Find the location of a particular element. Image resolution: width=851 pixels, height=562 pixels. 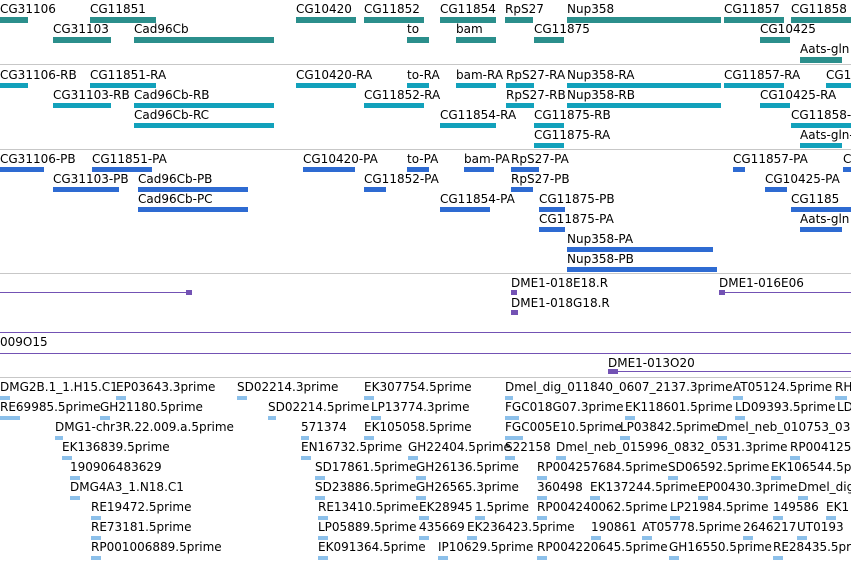

feature-label: UT0193 is located at coordinates (820, 527).